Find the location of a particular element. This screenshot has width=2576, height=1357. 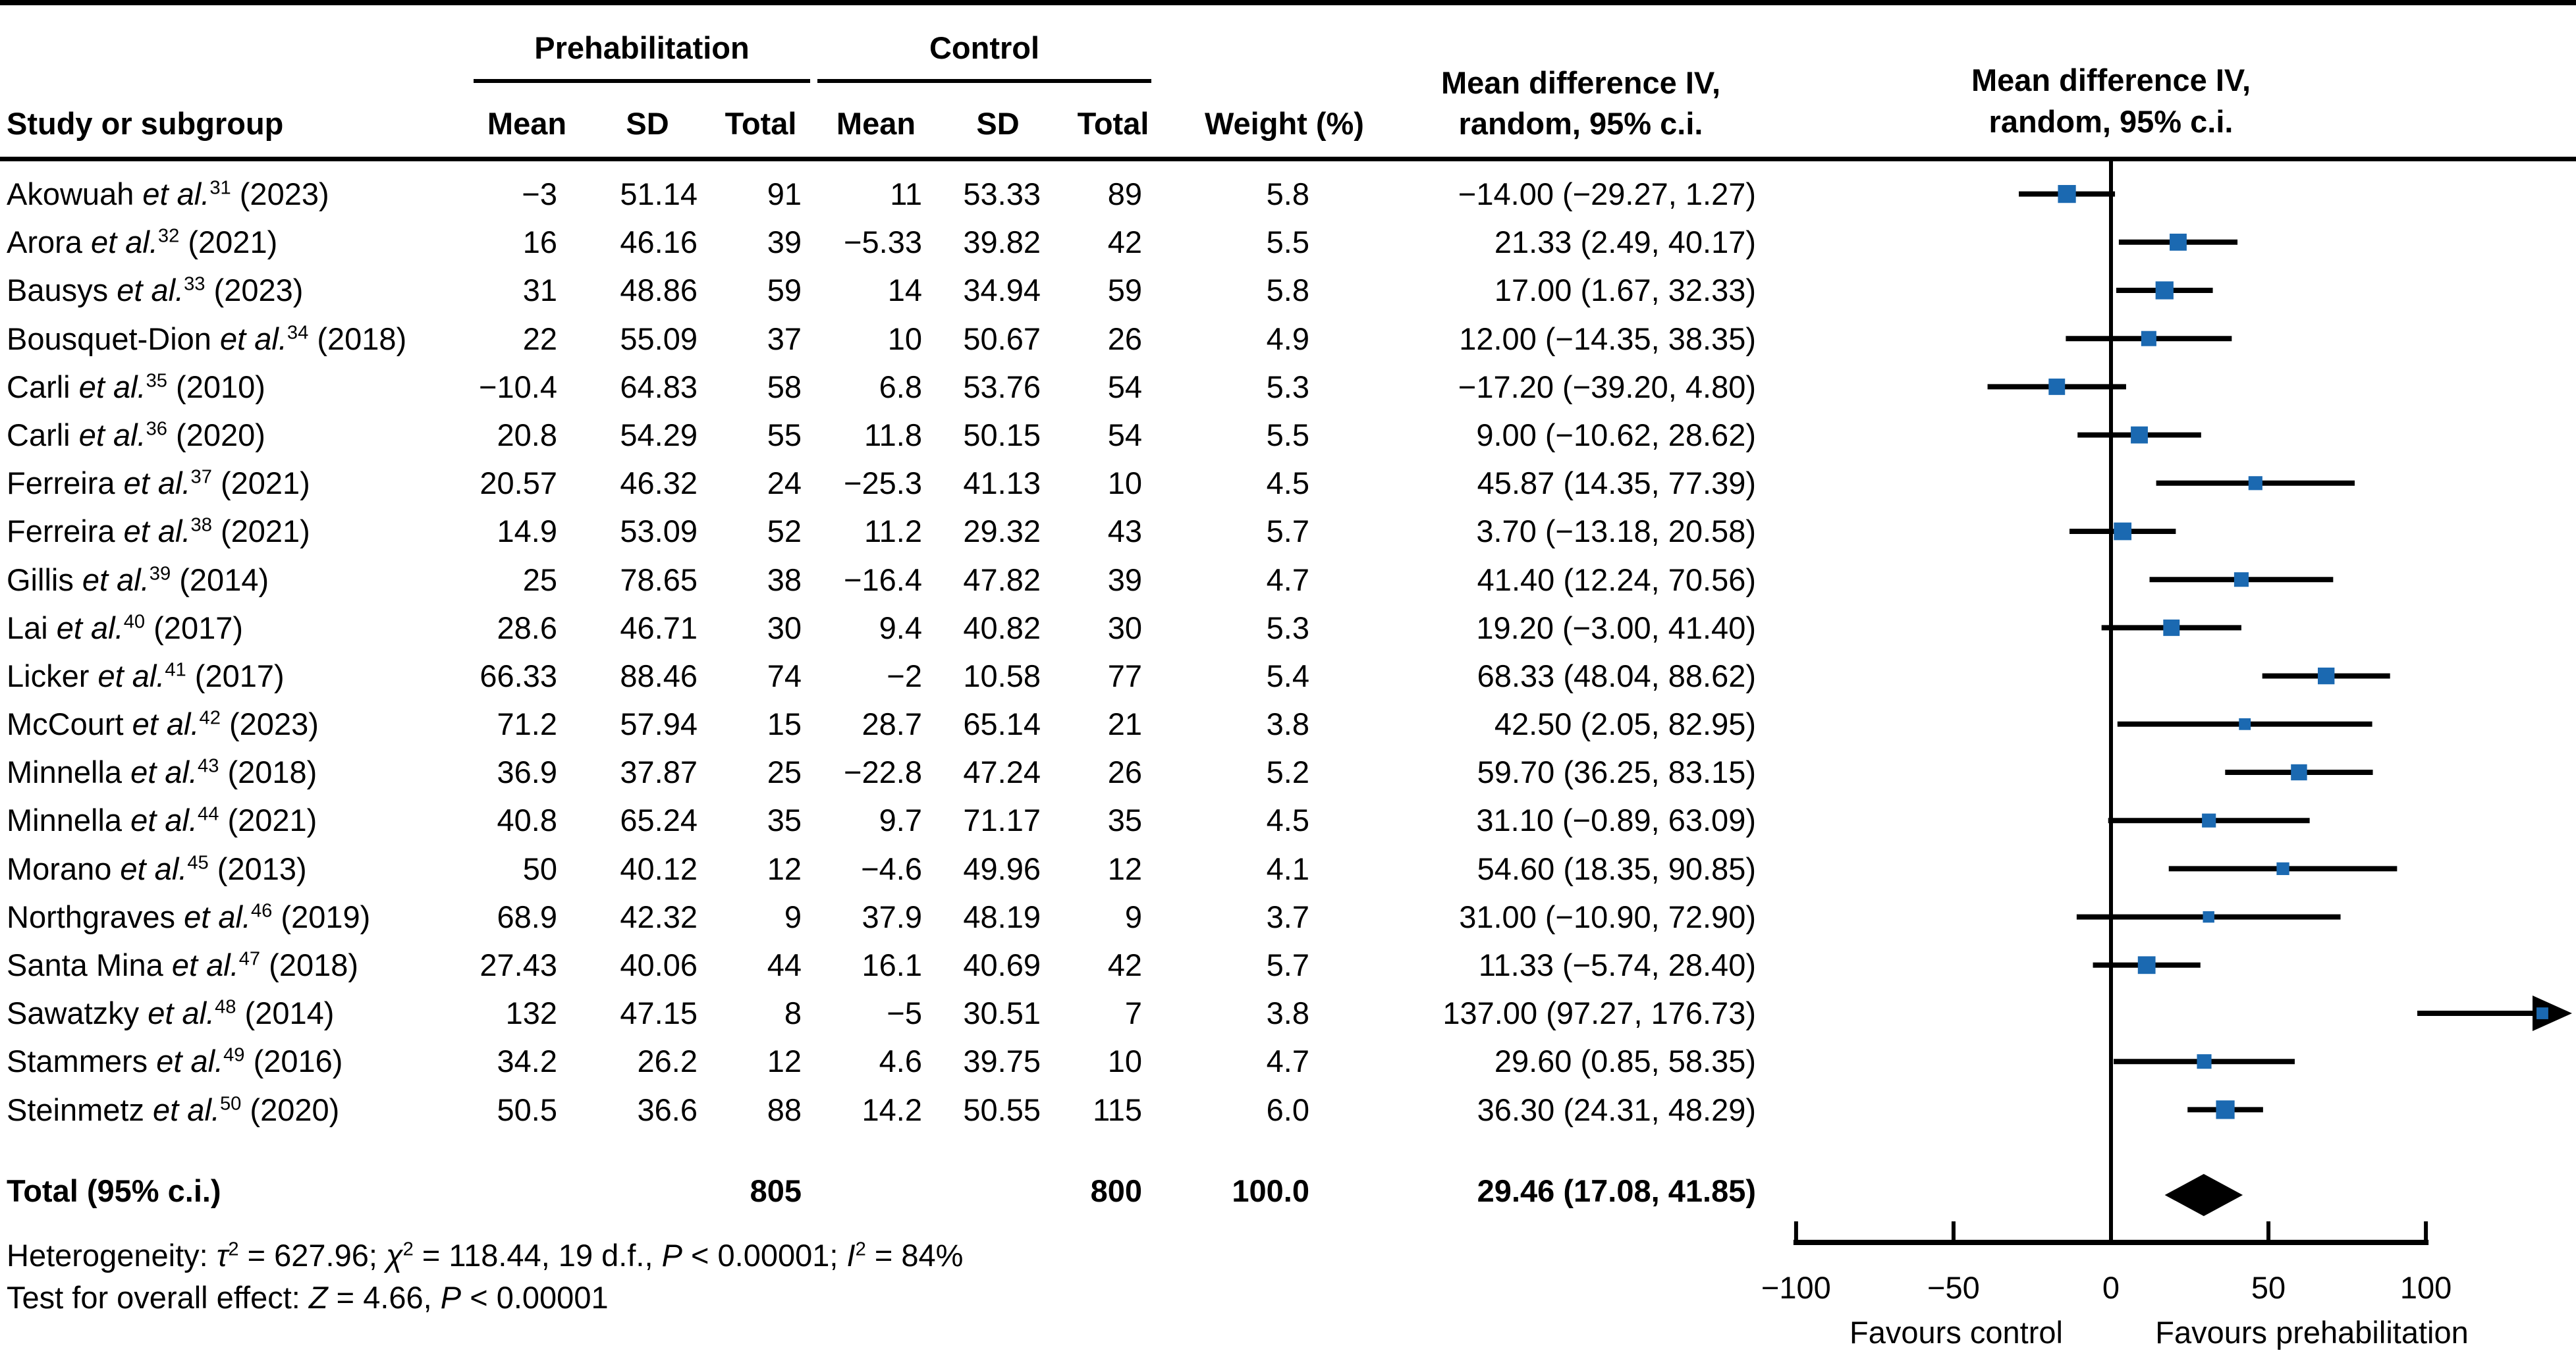

md-text-cell: 3.70 (−13.18, 20.58) is located at coordinates (1616, 532).